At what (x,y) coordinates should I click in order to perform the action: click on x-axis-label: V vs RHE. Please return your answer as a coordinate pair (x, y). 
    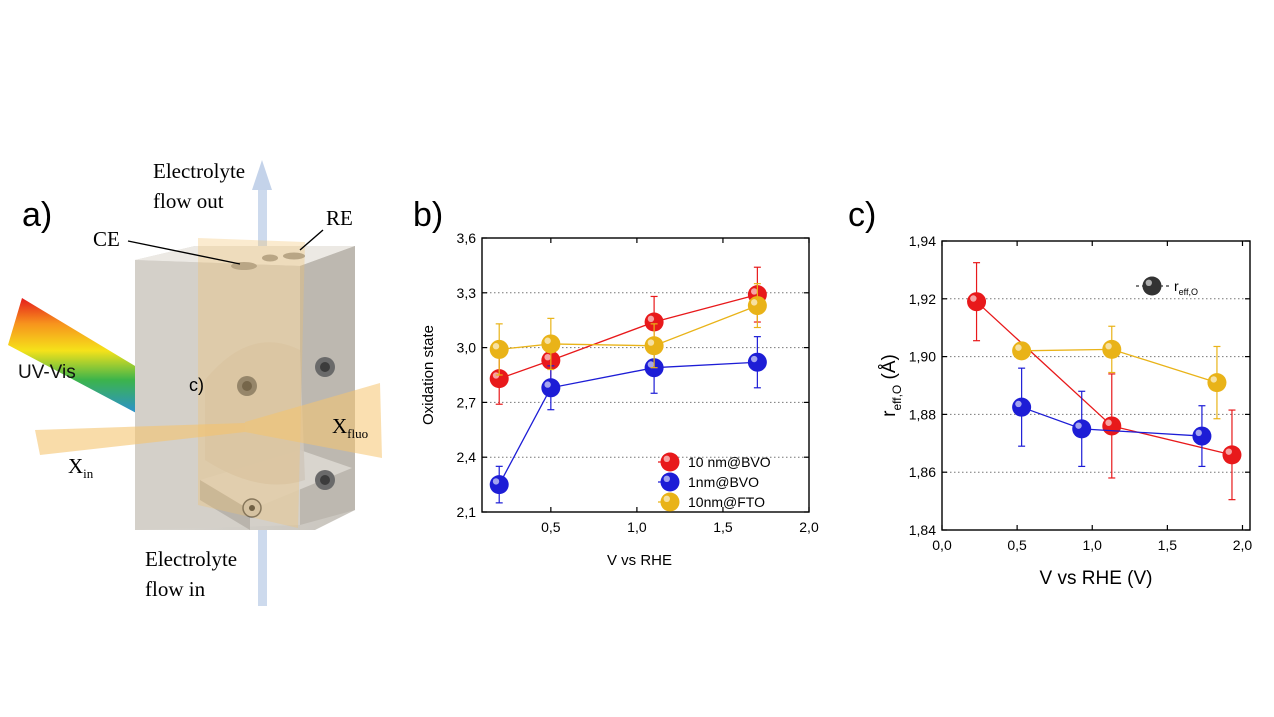
    Looking at the image, I should click on (639, 560).